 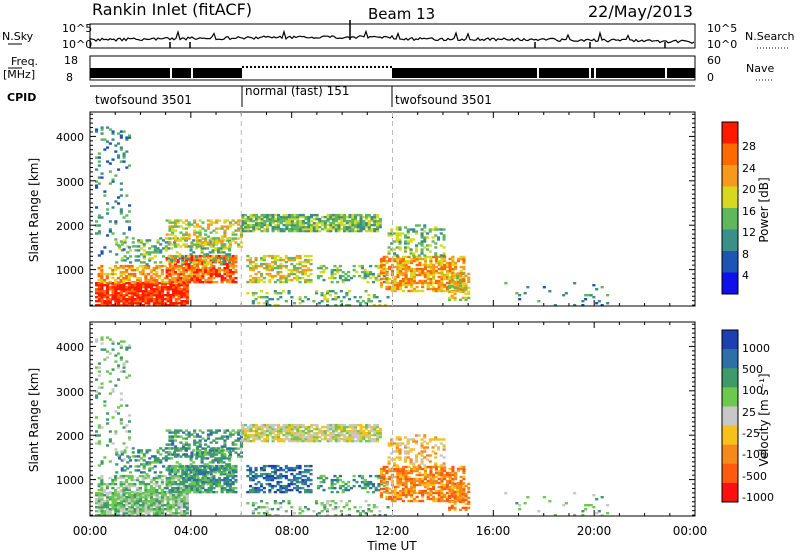 I want to click on frequency-left-unit: [MHz], so click(x=19, y=74).